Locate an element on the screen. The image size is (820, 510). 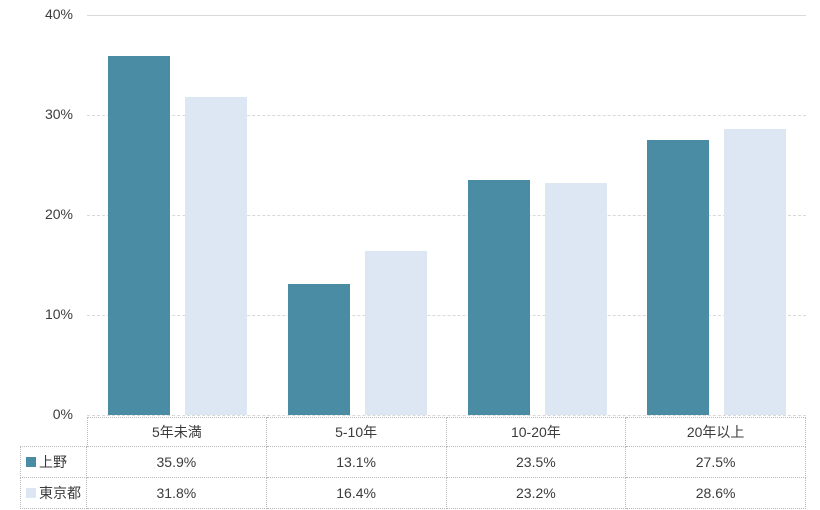
legend-cell-series1: 東京都 is located at coordinates (53, 493).